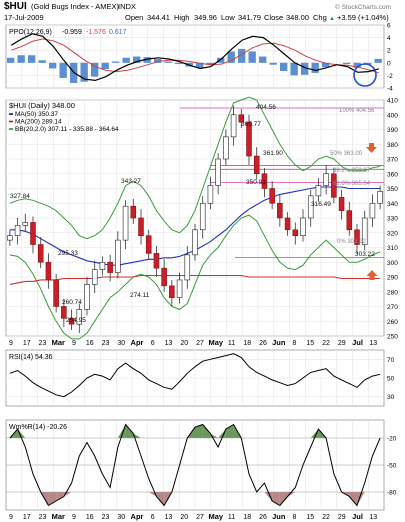 The image size is (405, 522). What do you see at coordinates (58, 342) in the screenshot?
I see `x-tick-label: Mar` at bounding box center [58, 342].